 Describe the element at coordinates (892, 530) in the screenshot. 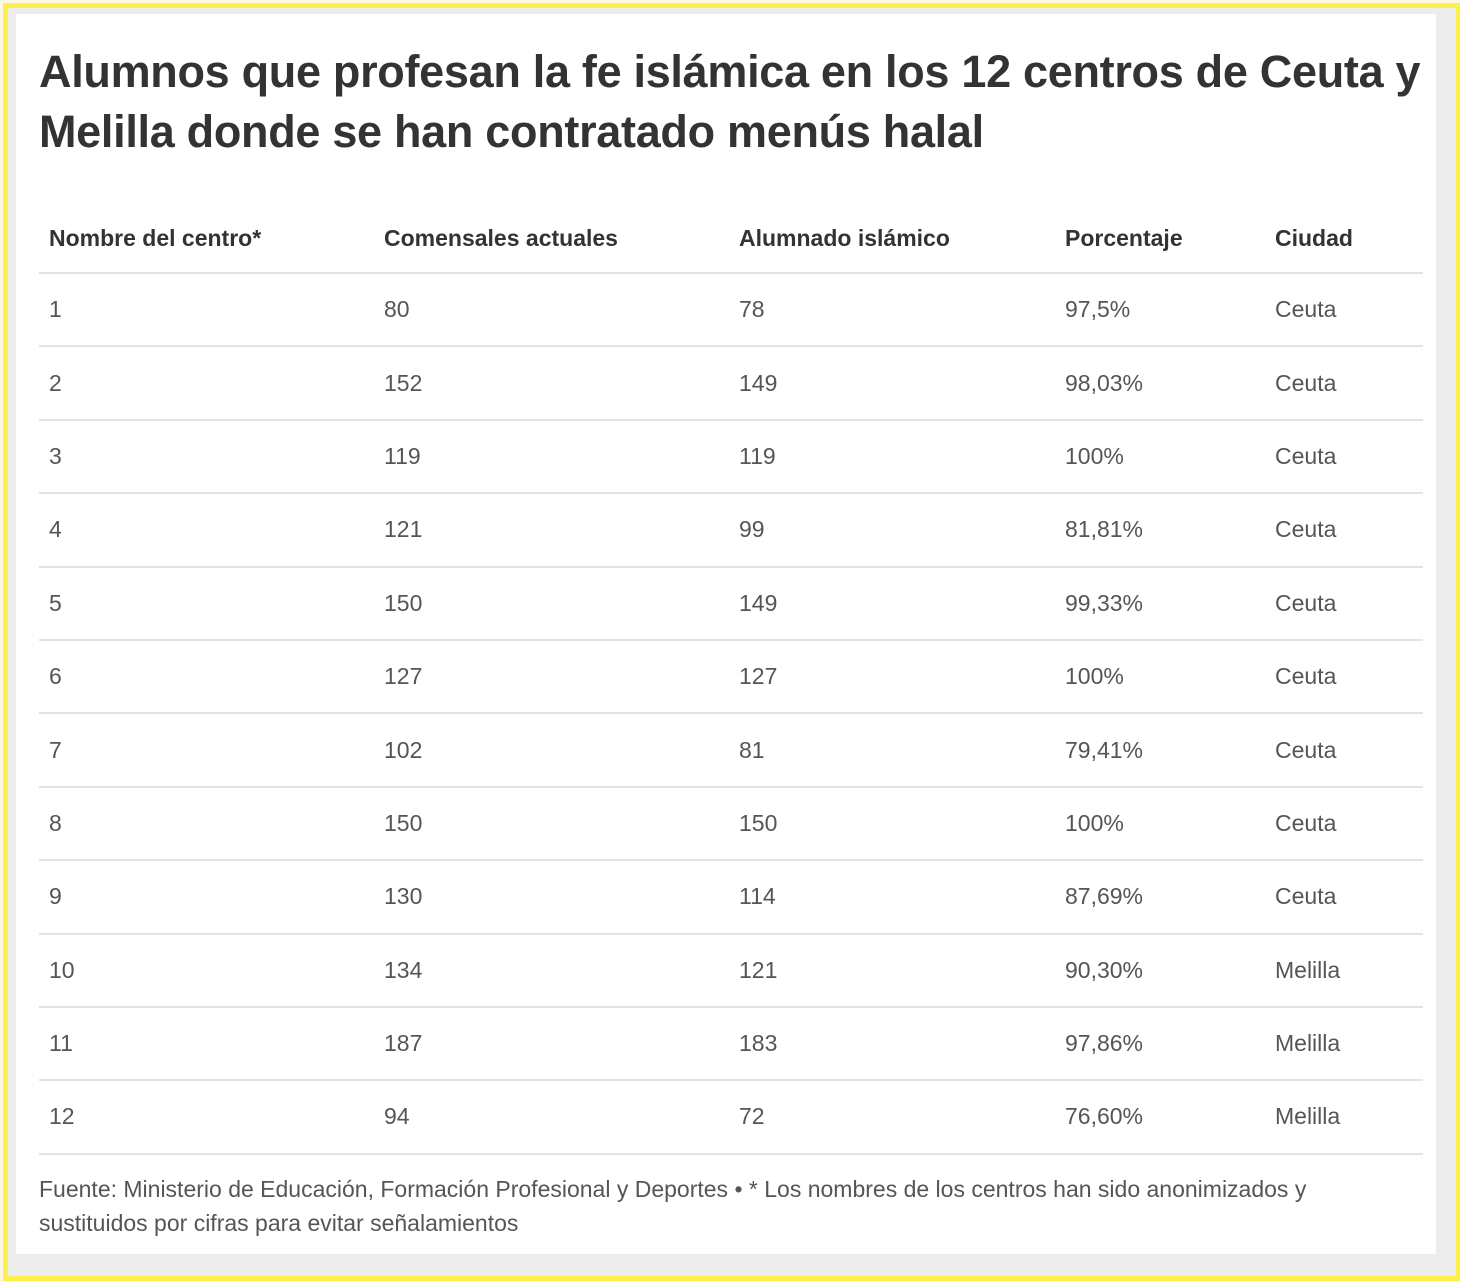

I see `cell-alumnado: 99` at that location.